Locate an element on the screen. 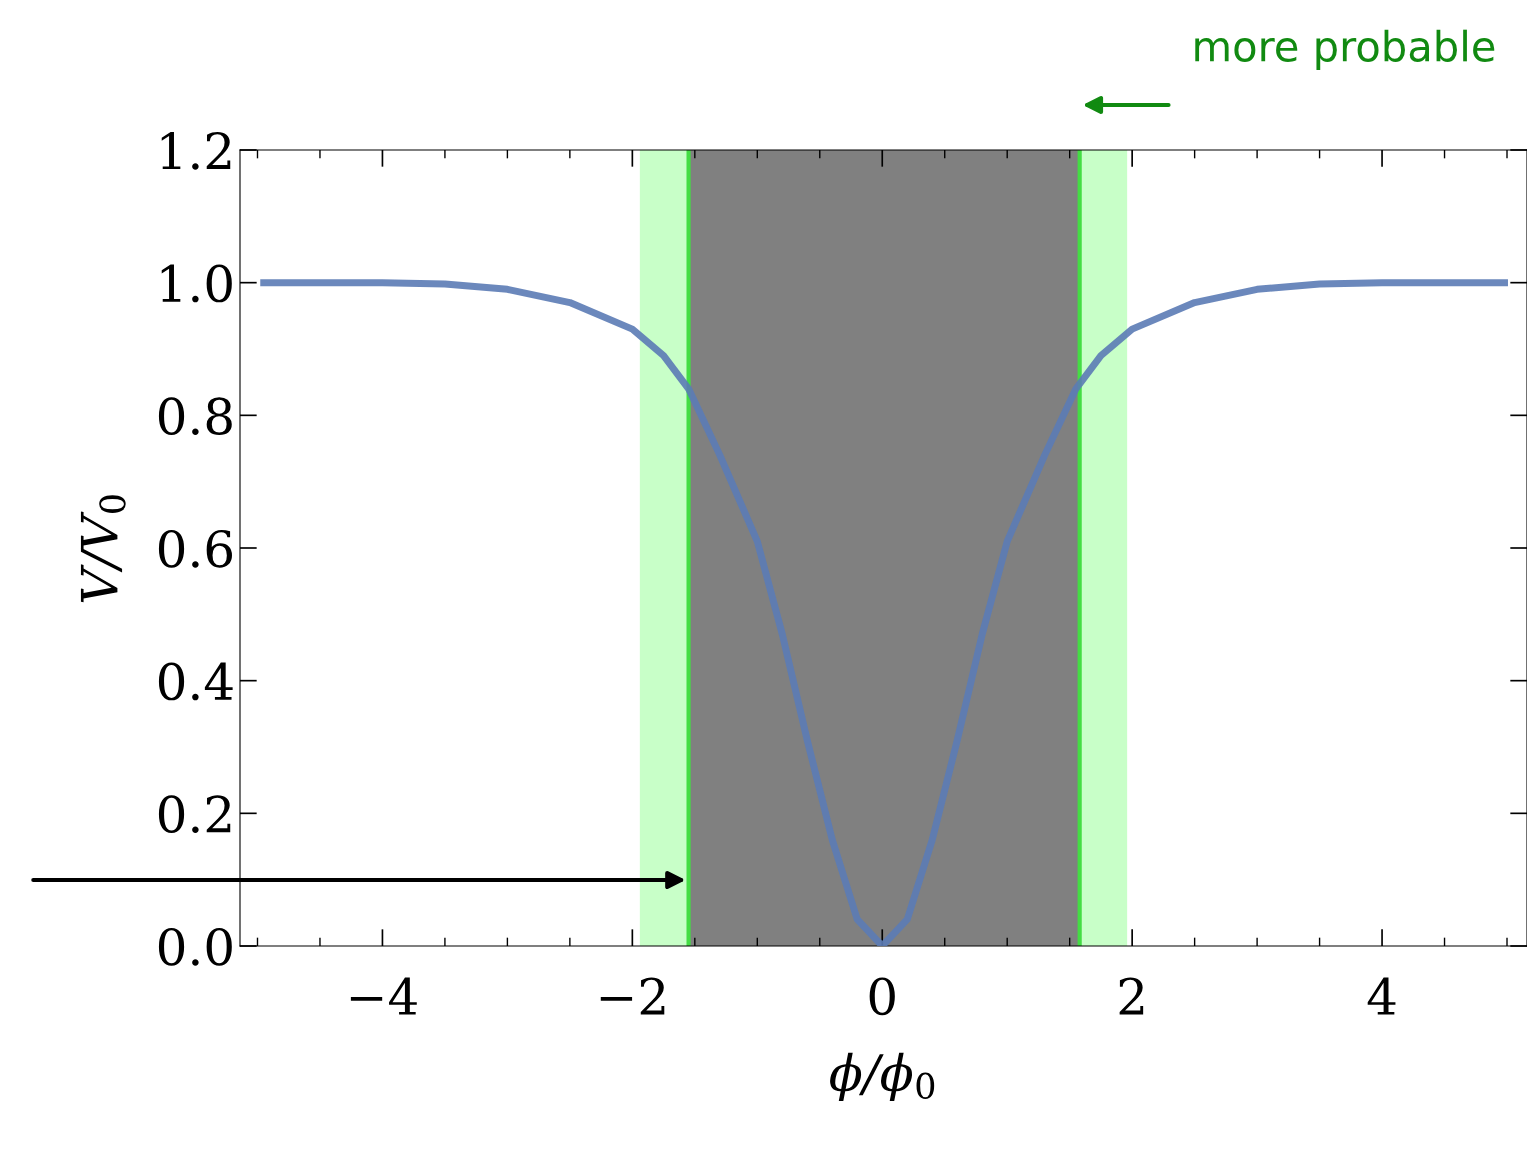  y-tick-label: 0.4 is located at coordinates (195, 681).